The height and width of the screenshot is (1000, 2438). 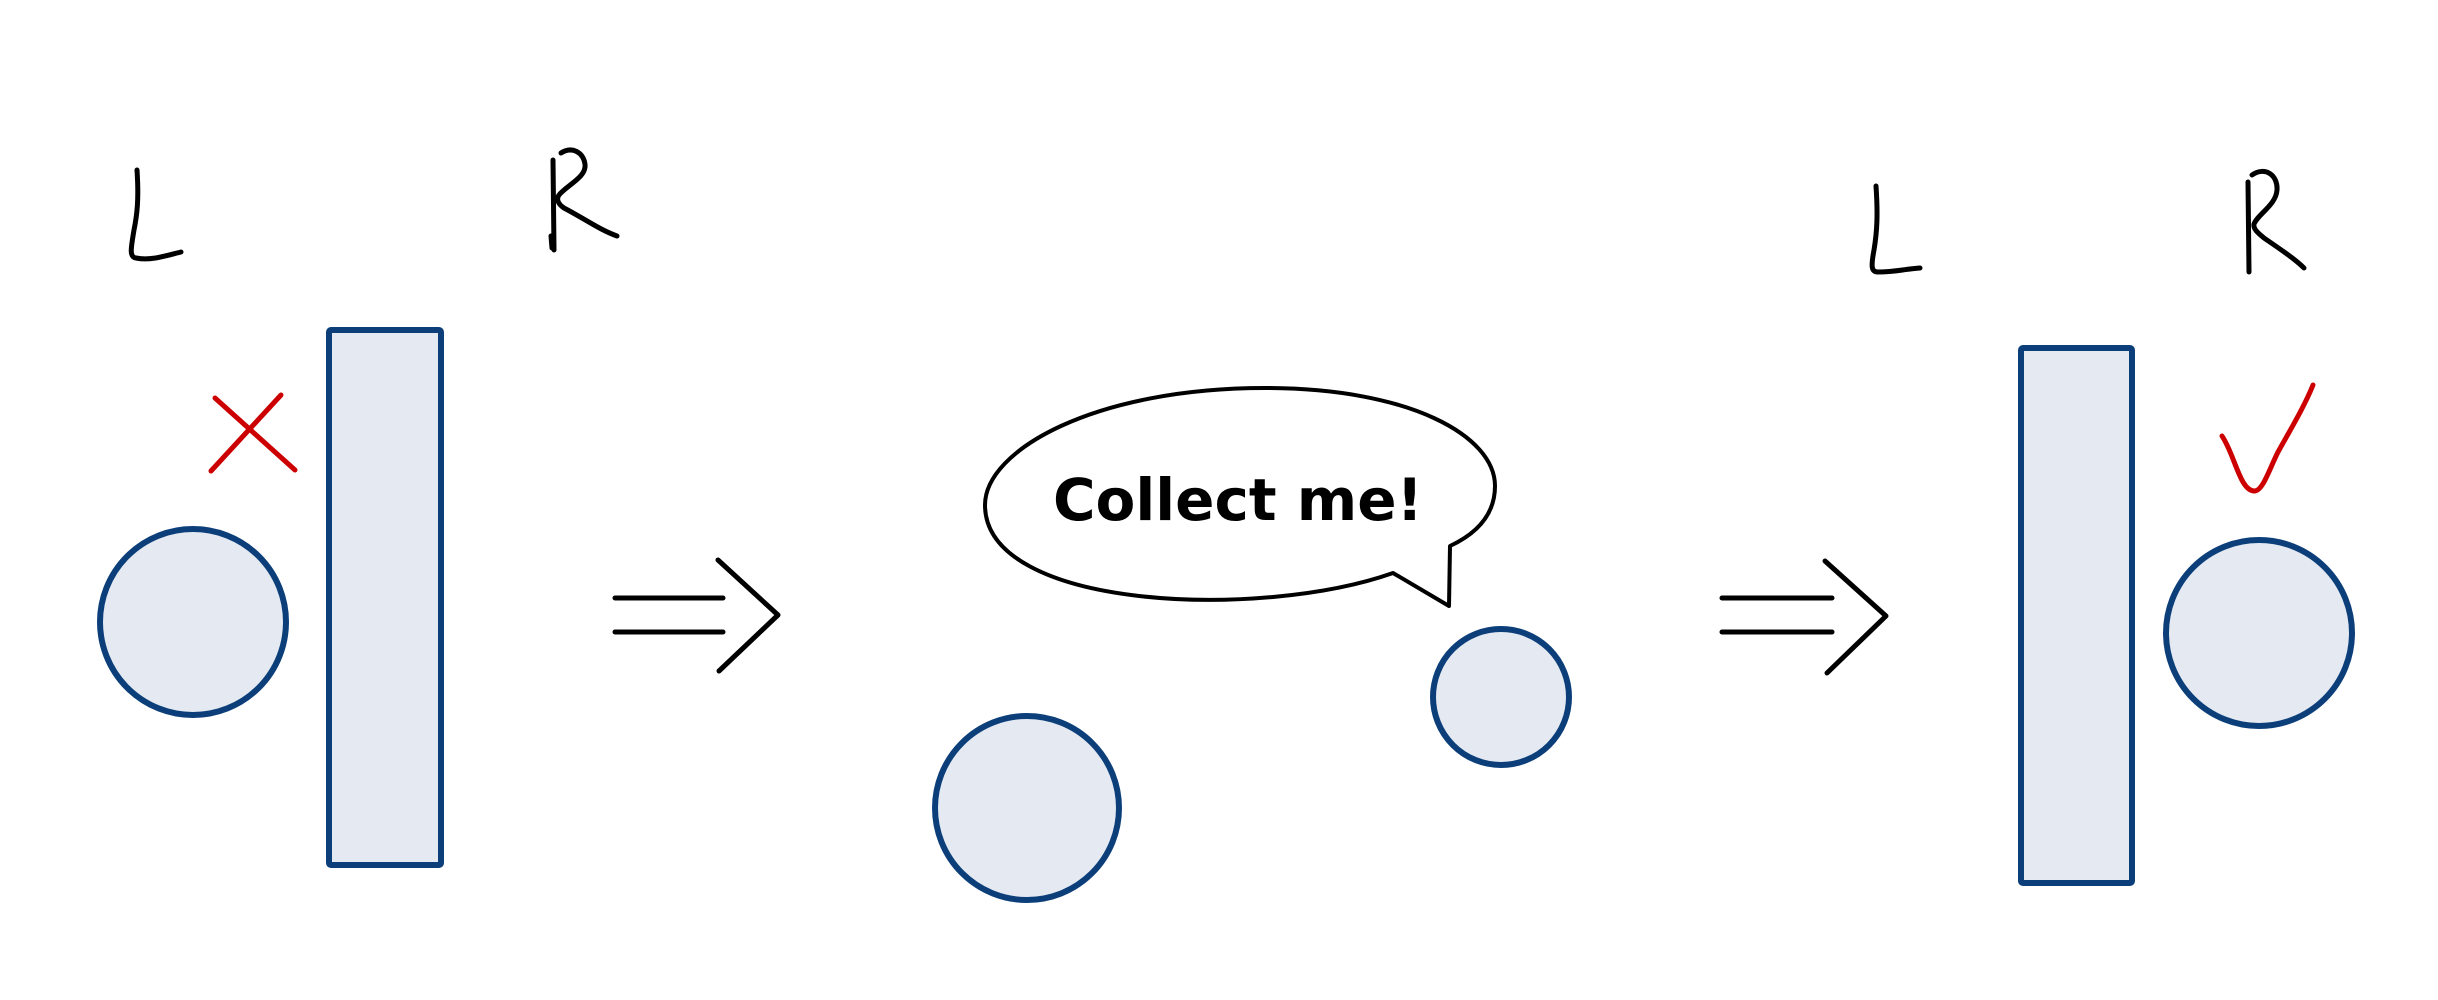 I want to click on wall-before, so click(x=385, y=597).